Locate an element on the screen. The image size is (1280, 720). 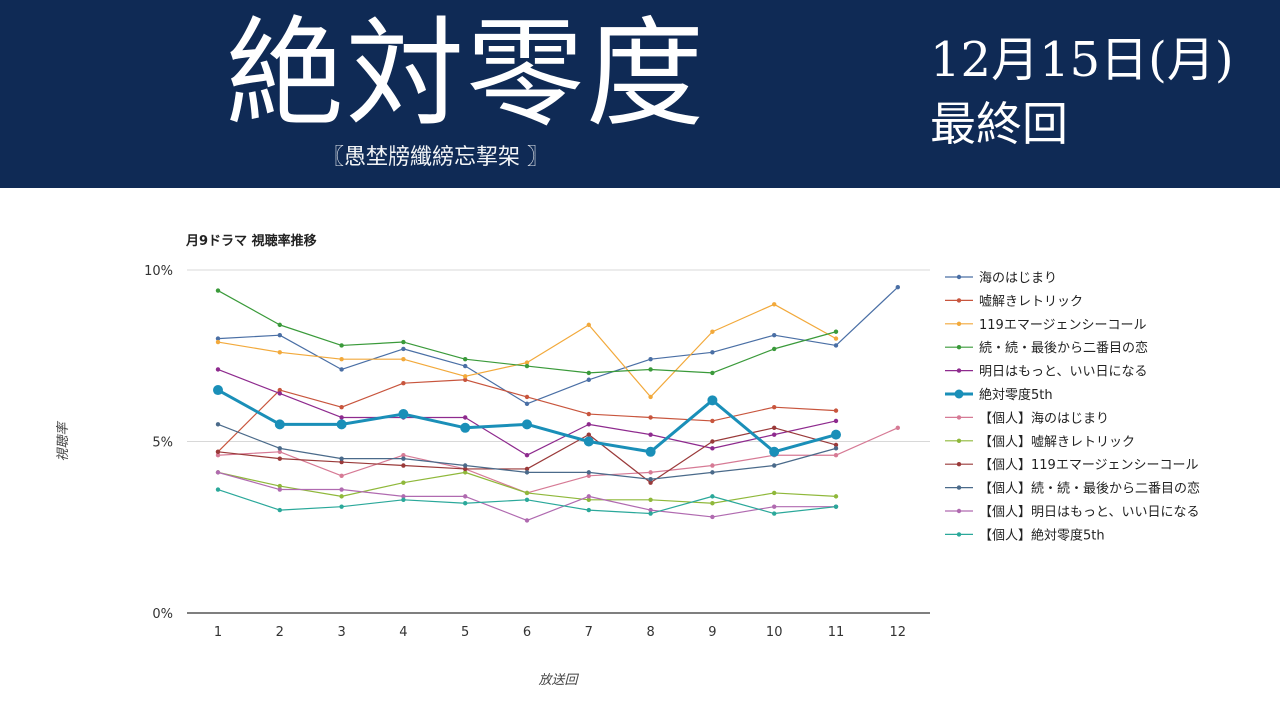
legend-item: 【個人】絶対零度5th is located at coordinates (1025, 535).